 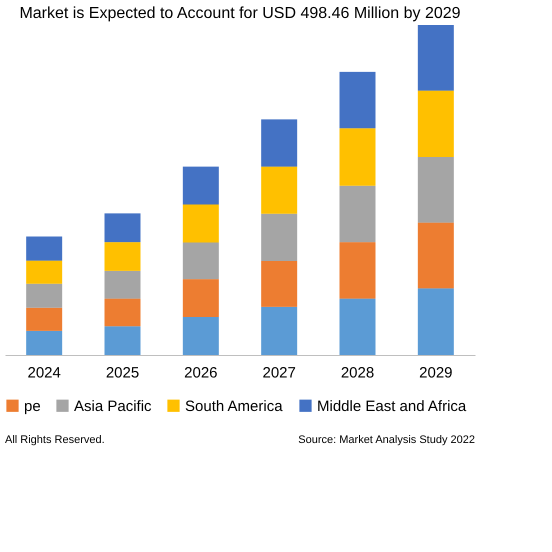 I want to click on source-note: Source: Market Analysis Study 2022, so click(x=386, y=440).